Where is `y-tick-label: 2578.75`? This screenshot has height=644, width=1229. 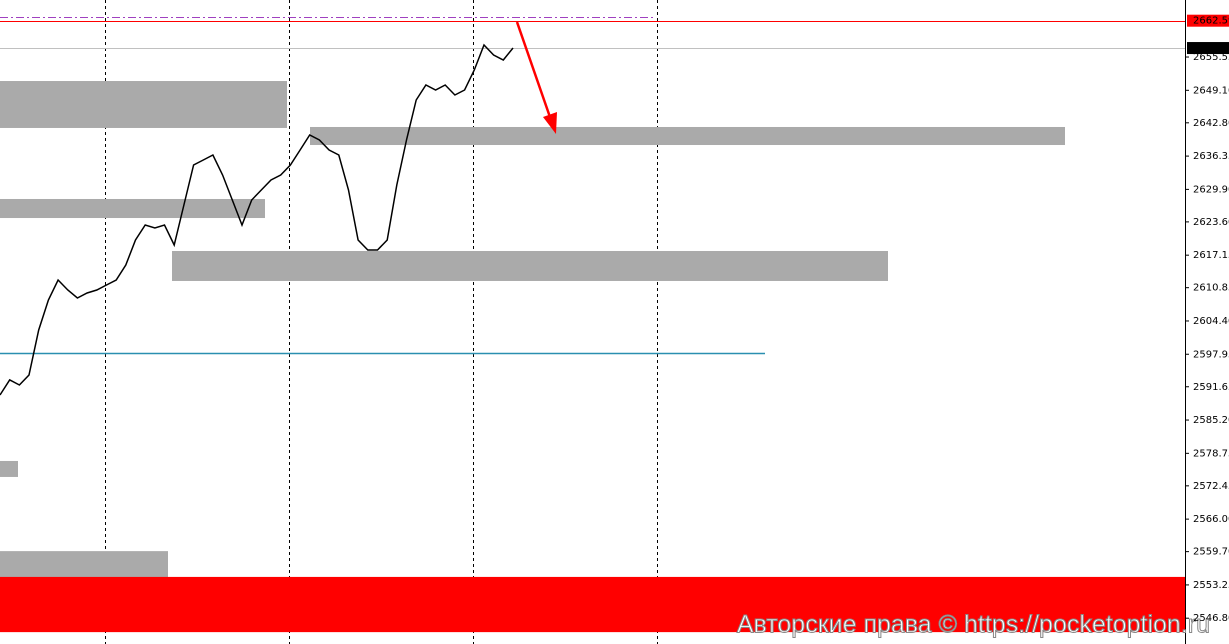 y-tick-label: 2578.75 is located at coordinates (1211, 453).